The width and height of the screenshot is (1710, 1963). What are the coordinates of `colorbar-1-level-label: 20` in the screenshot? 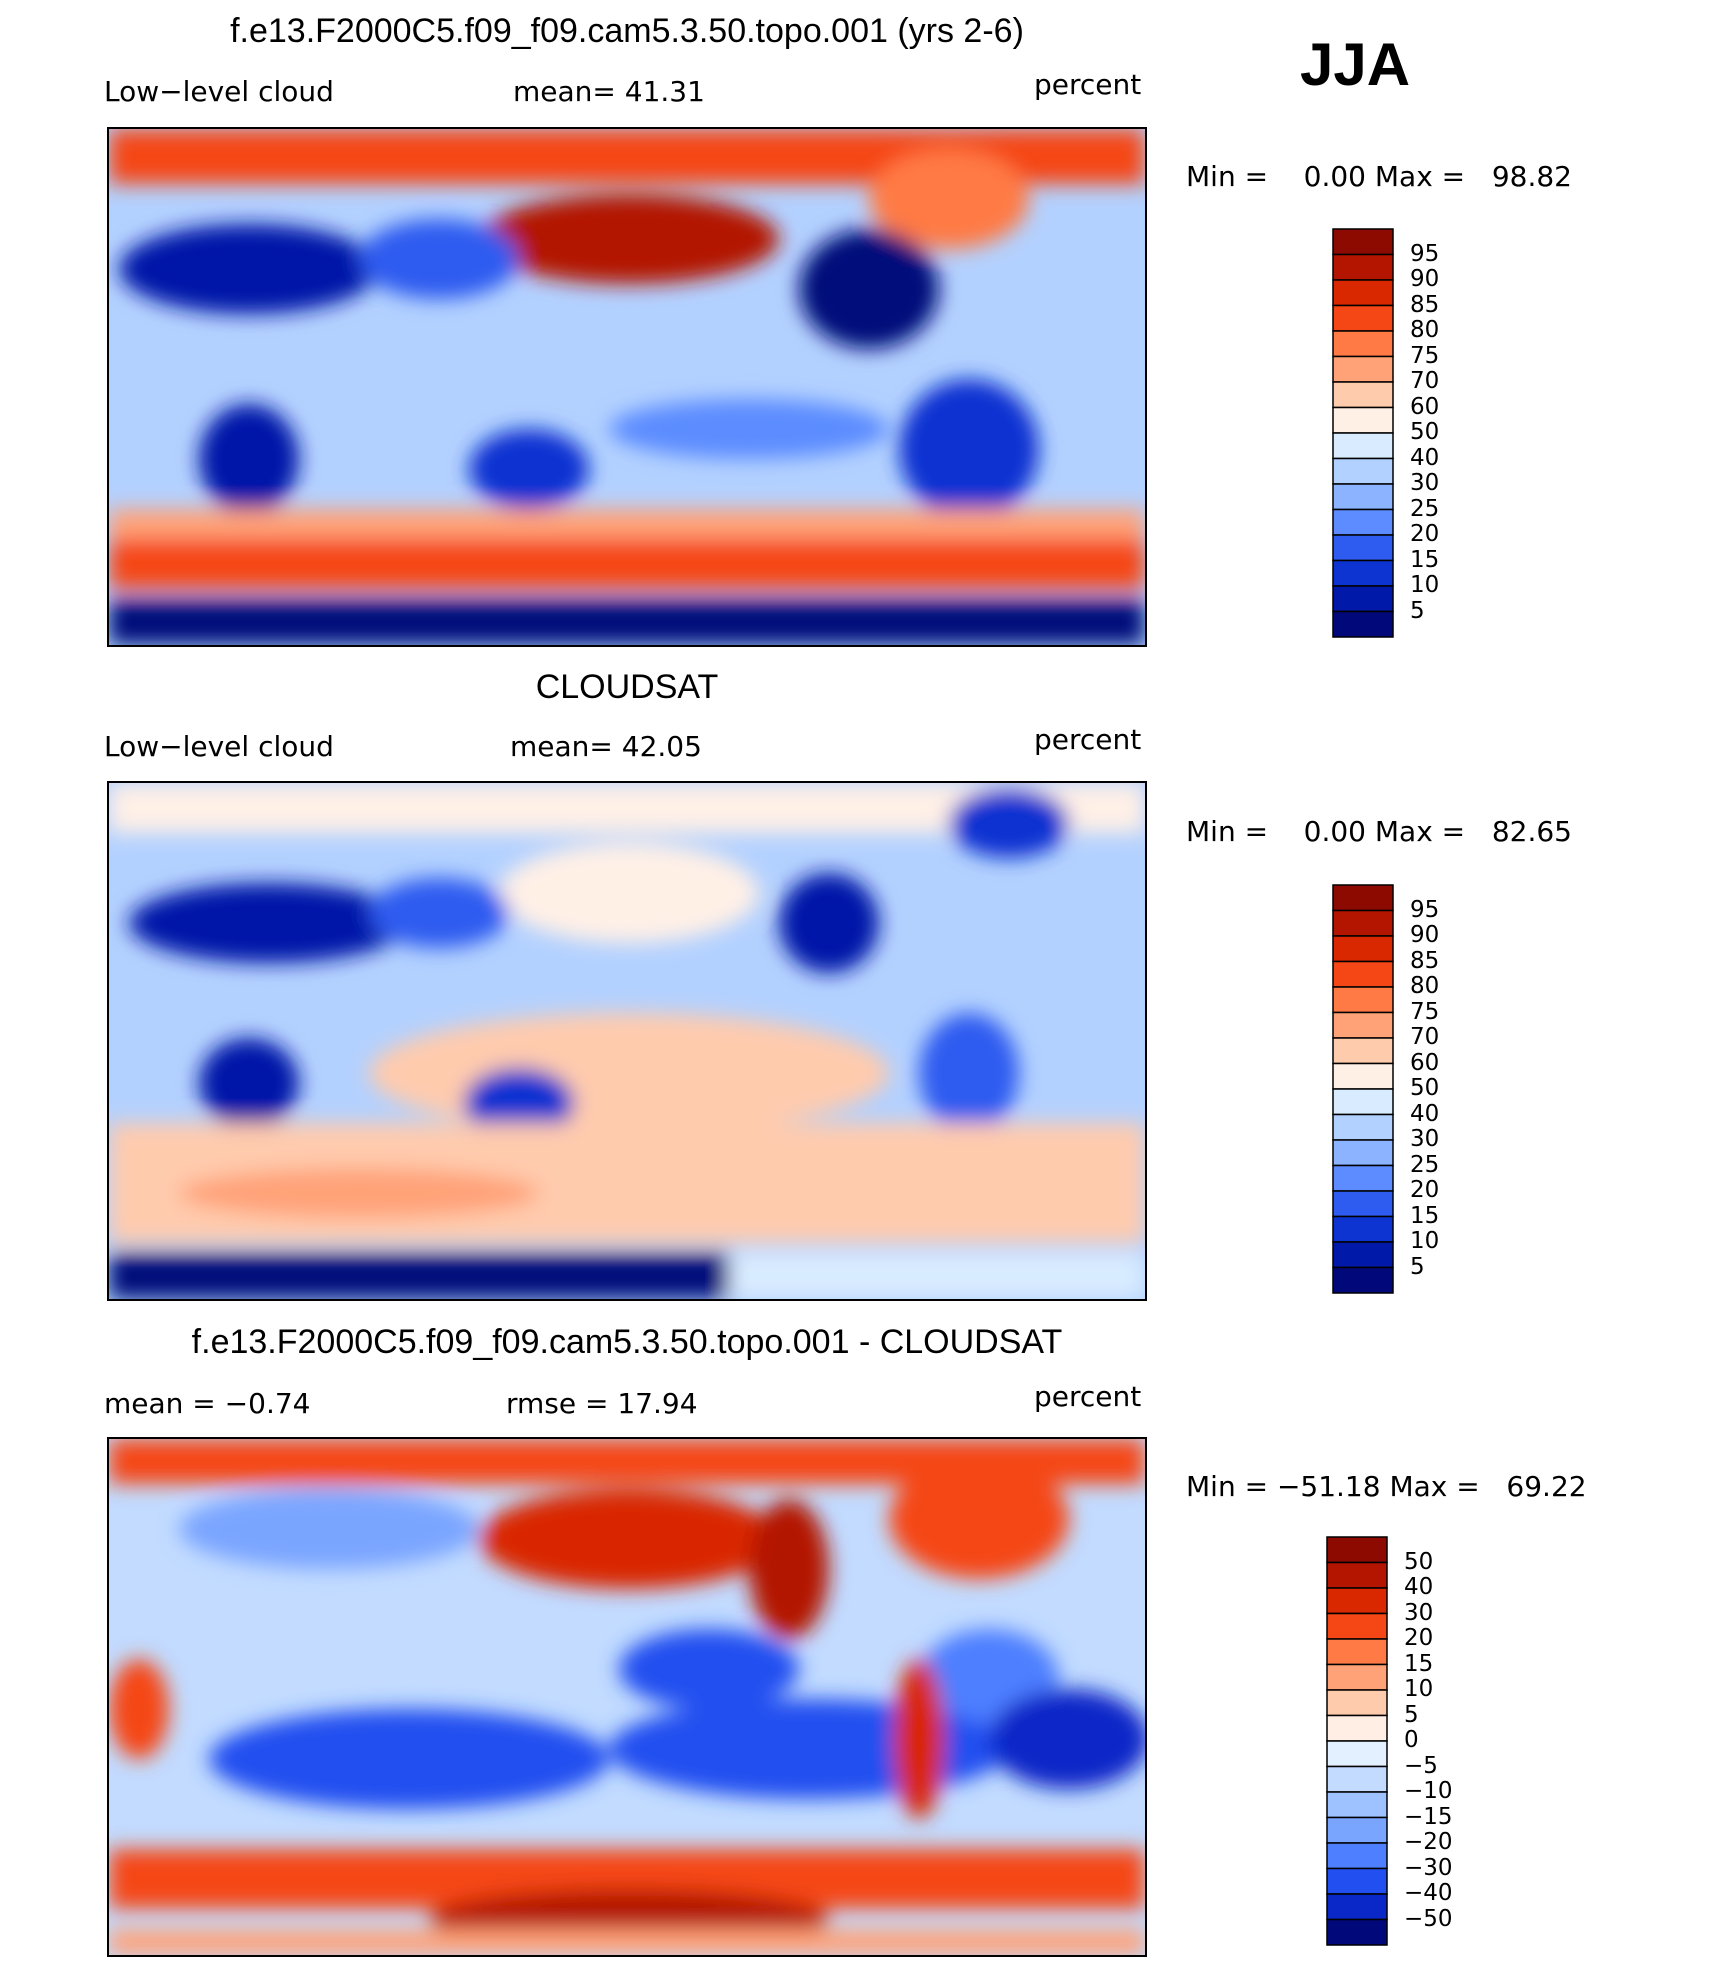 It's located at (1425, 534).